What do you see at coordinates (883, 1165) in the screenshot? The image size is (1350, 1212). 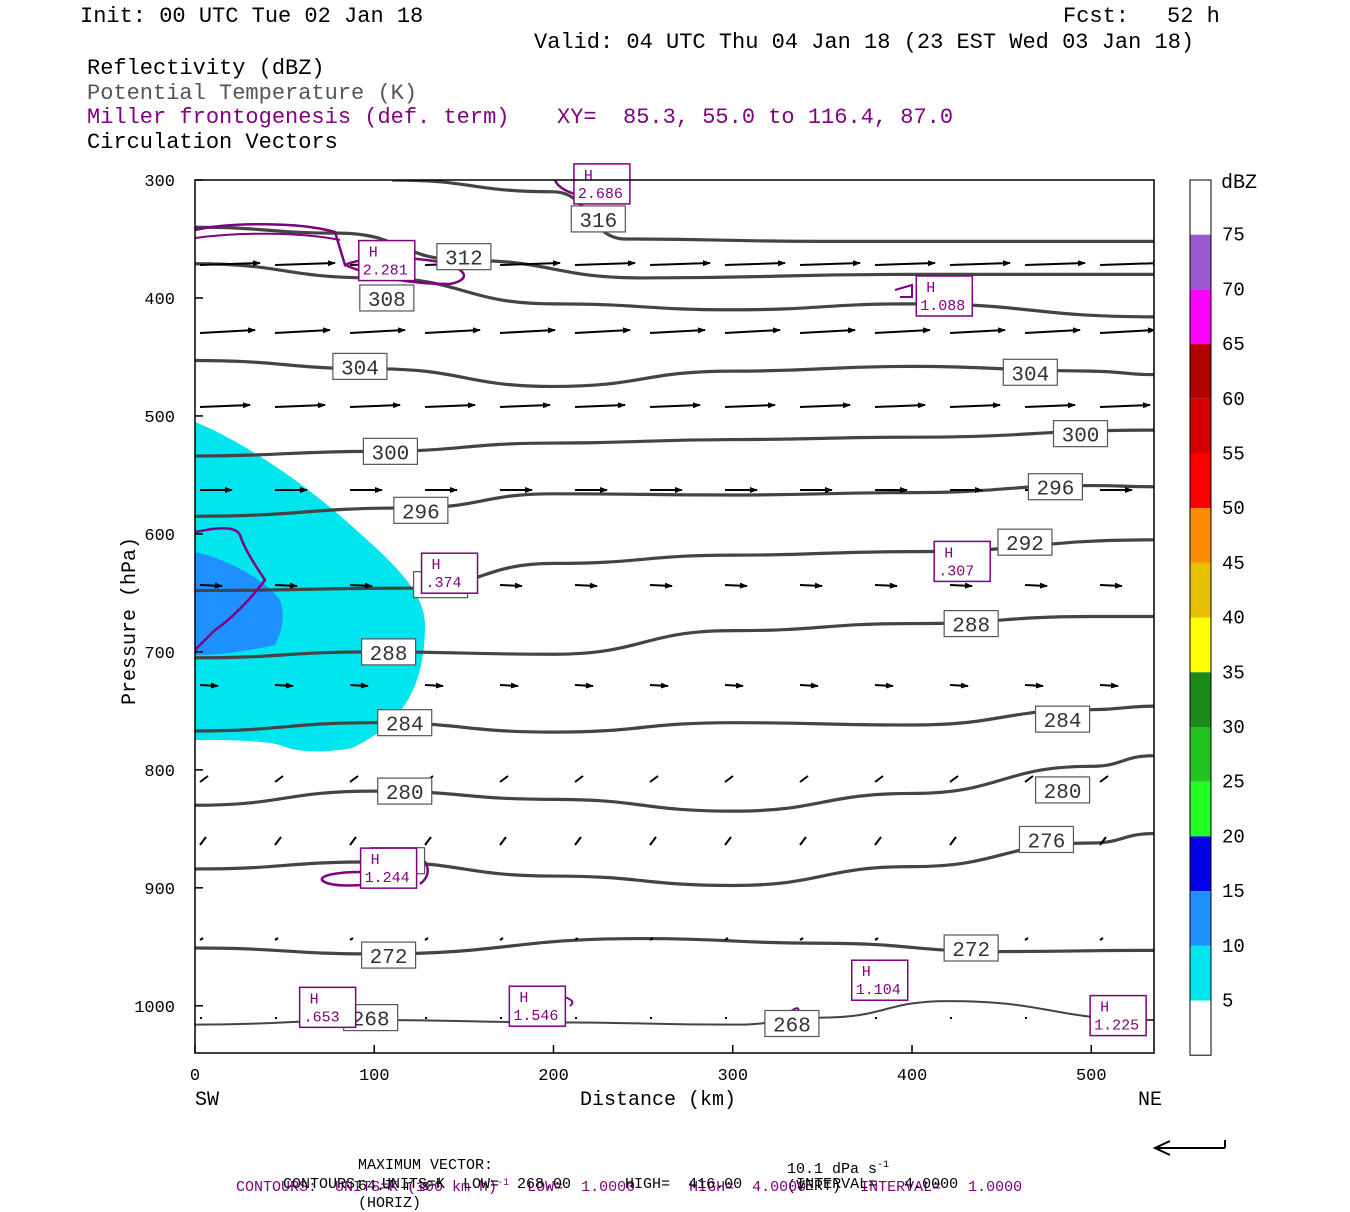 I see `max-vector-vert-exp: -1` at bounding box center [883, 1165].